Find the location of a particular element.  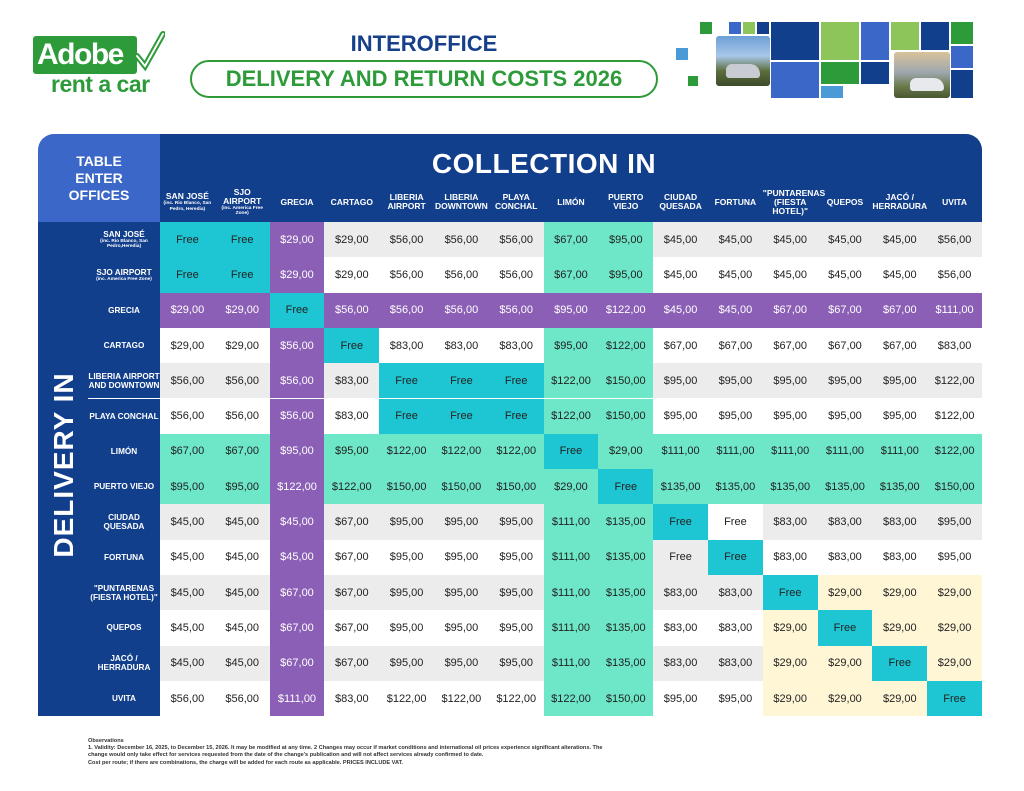

delivery-side-band is located at coordinates (63, 469).